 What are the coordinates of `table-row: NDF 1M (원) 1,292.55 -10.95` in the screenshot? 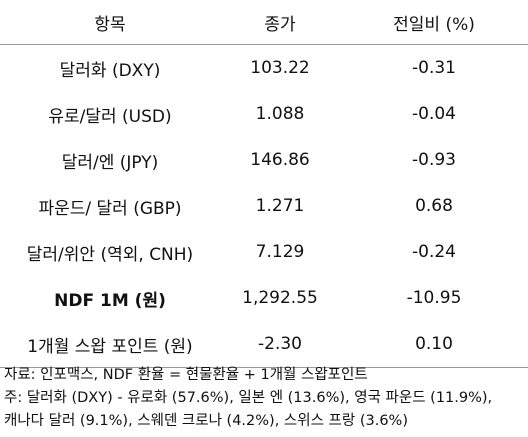 It's located at (264, 298).